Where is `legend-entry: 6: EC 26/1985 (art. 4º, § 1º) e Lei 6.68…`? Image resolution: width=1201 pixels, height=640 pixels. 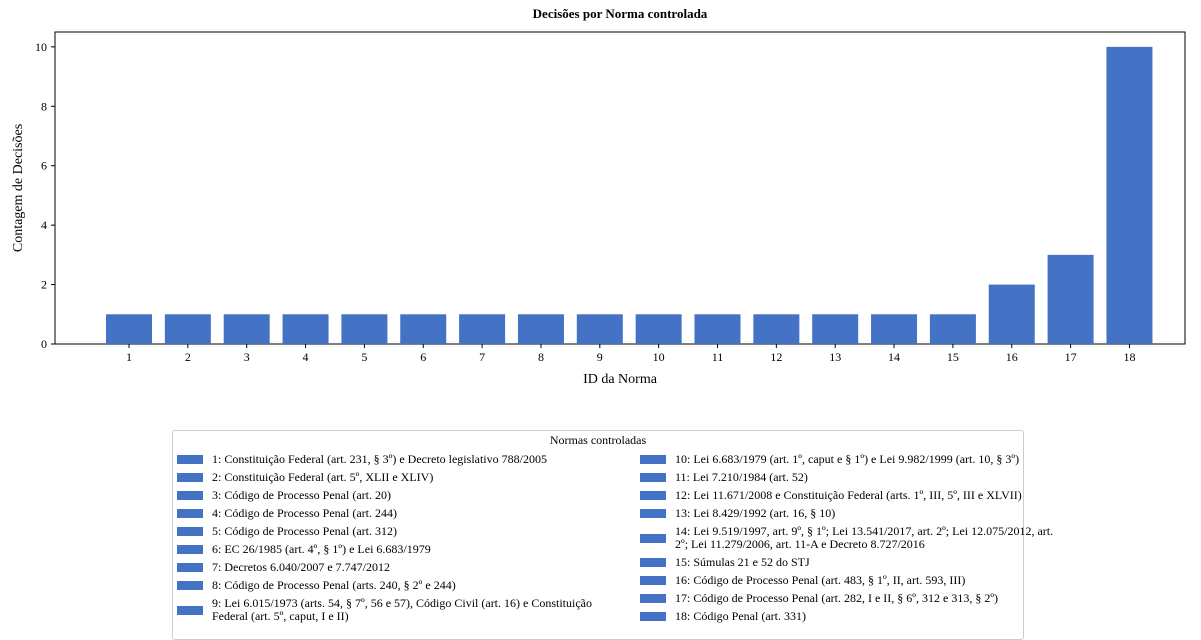 legend-entry: 6: EC 26/1985 (art. 4º, § 1º) e Lei 6.68… is located at coordinates (387, 549).